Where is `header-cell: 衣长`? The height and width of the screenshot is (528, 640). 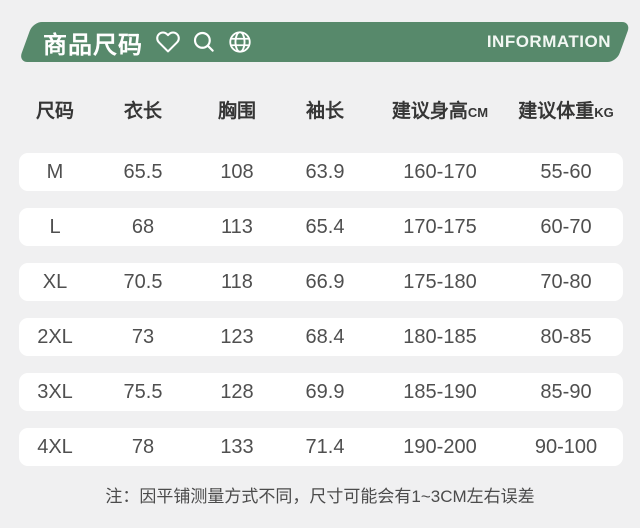
header-cell: 衣长 is located at coordinates (143, 109).